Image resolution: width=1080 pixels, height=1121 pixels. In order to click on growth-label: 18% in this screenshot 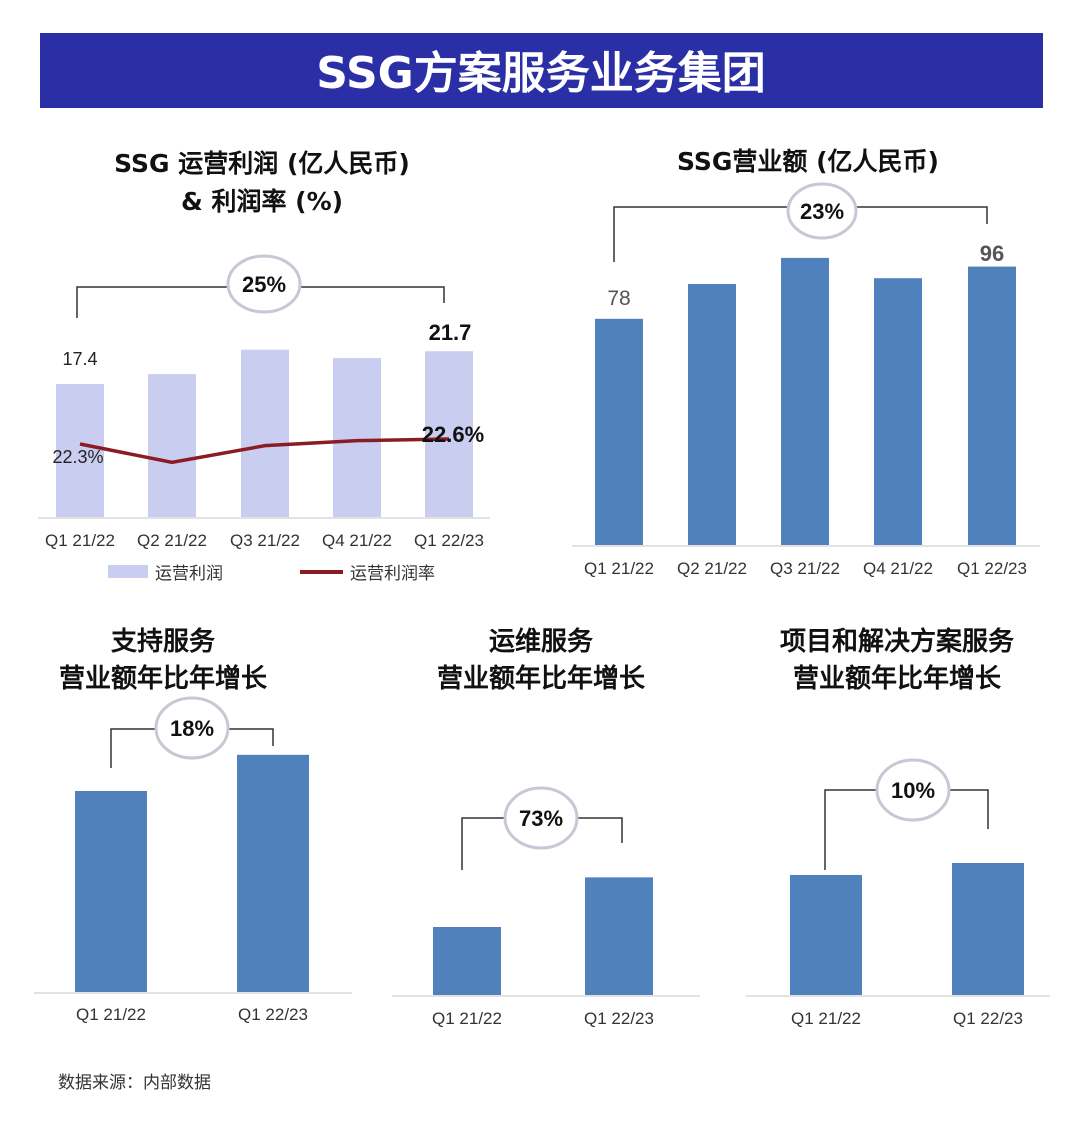, I will do `click(192, 728)`.